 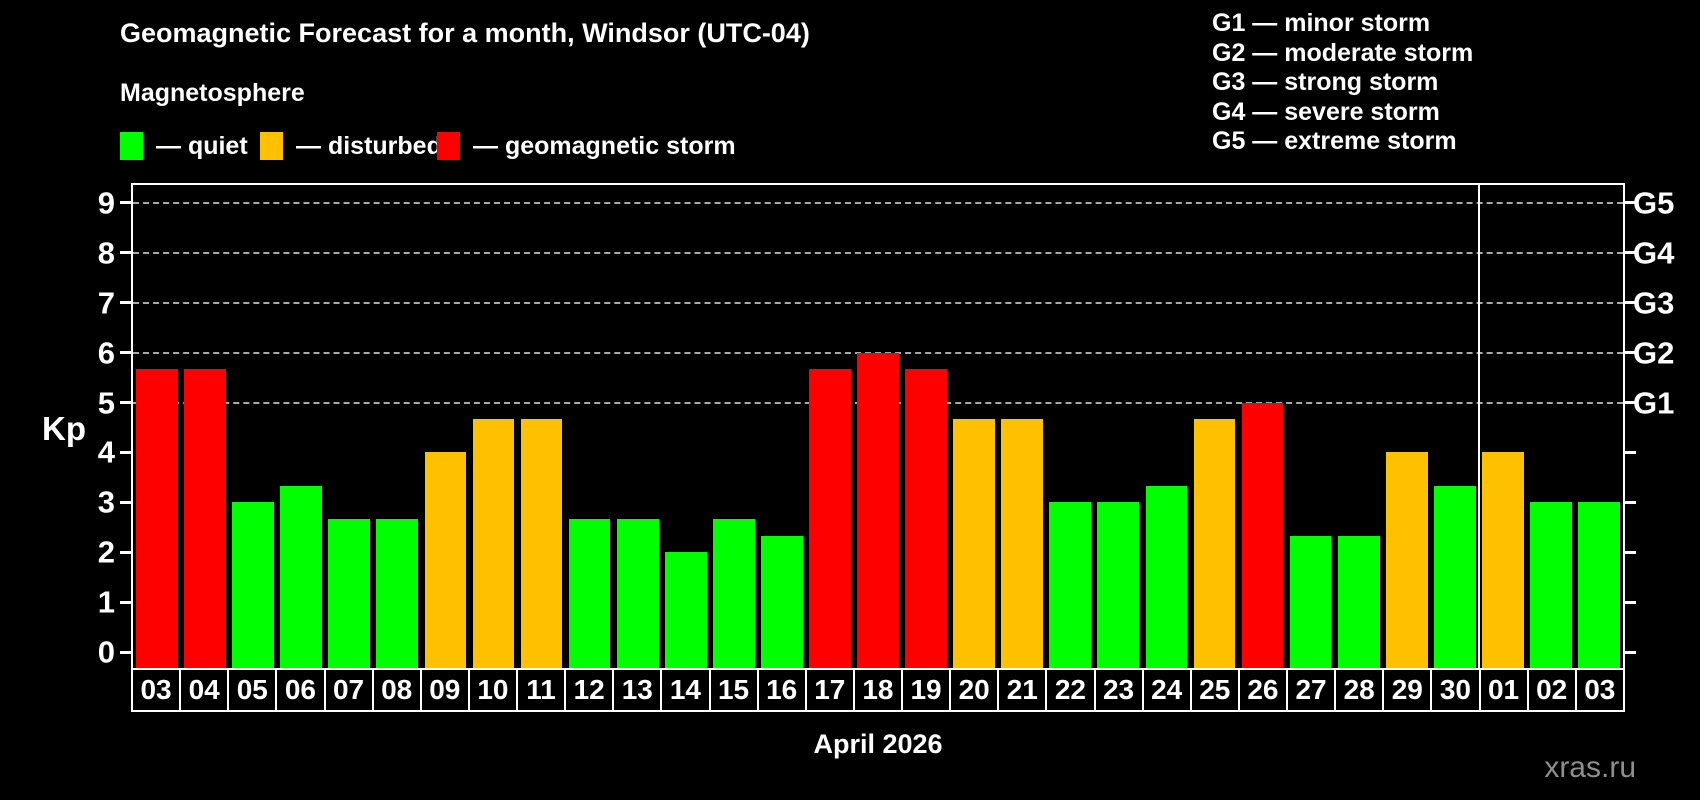 I want to click on g-level-label: G5, so click(x=1654, y=203).